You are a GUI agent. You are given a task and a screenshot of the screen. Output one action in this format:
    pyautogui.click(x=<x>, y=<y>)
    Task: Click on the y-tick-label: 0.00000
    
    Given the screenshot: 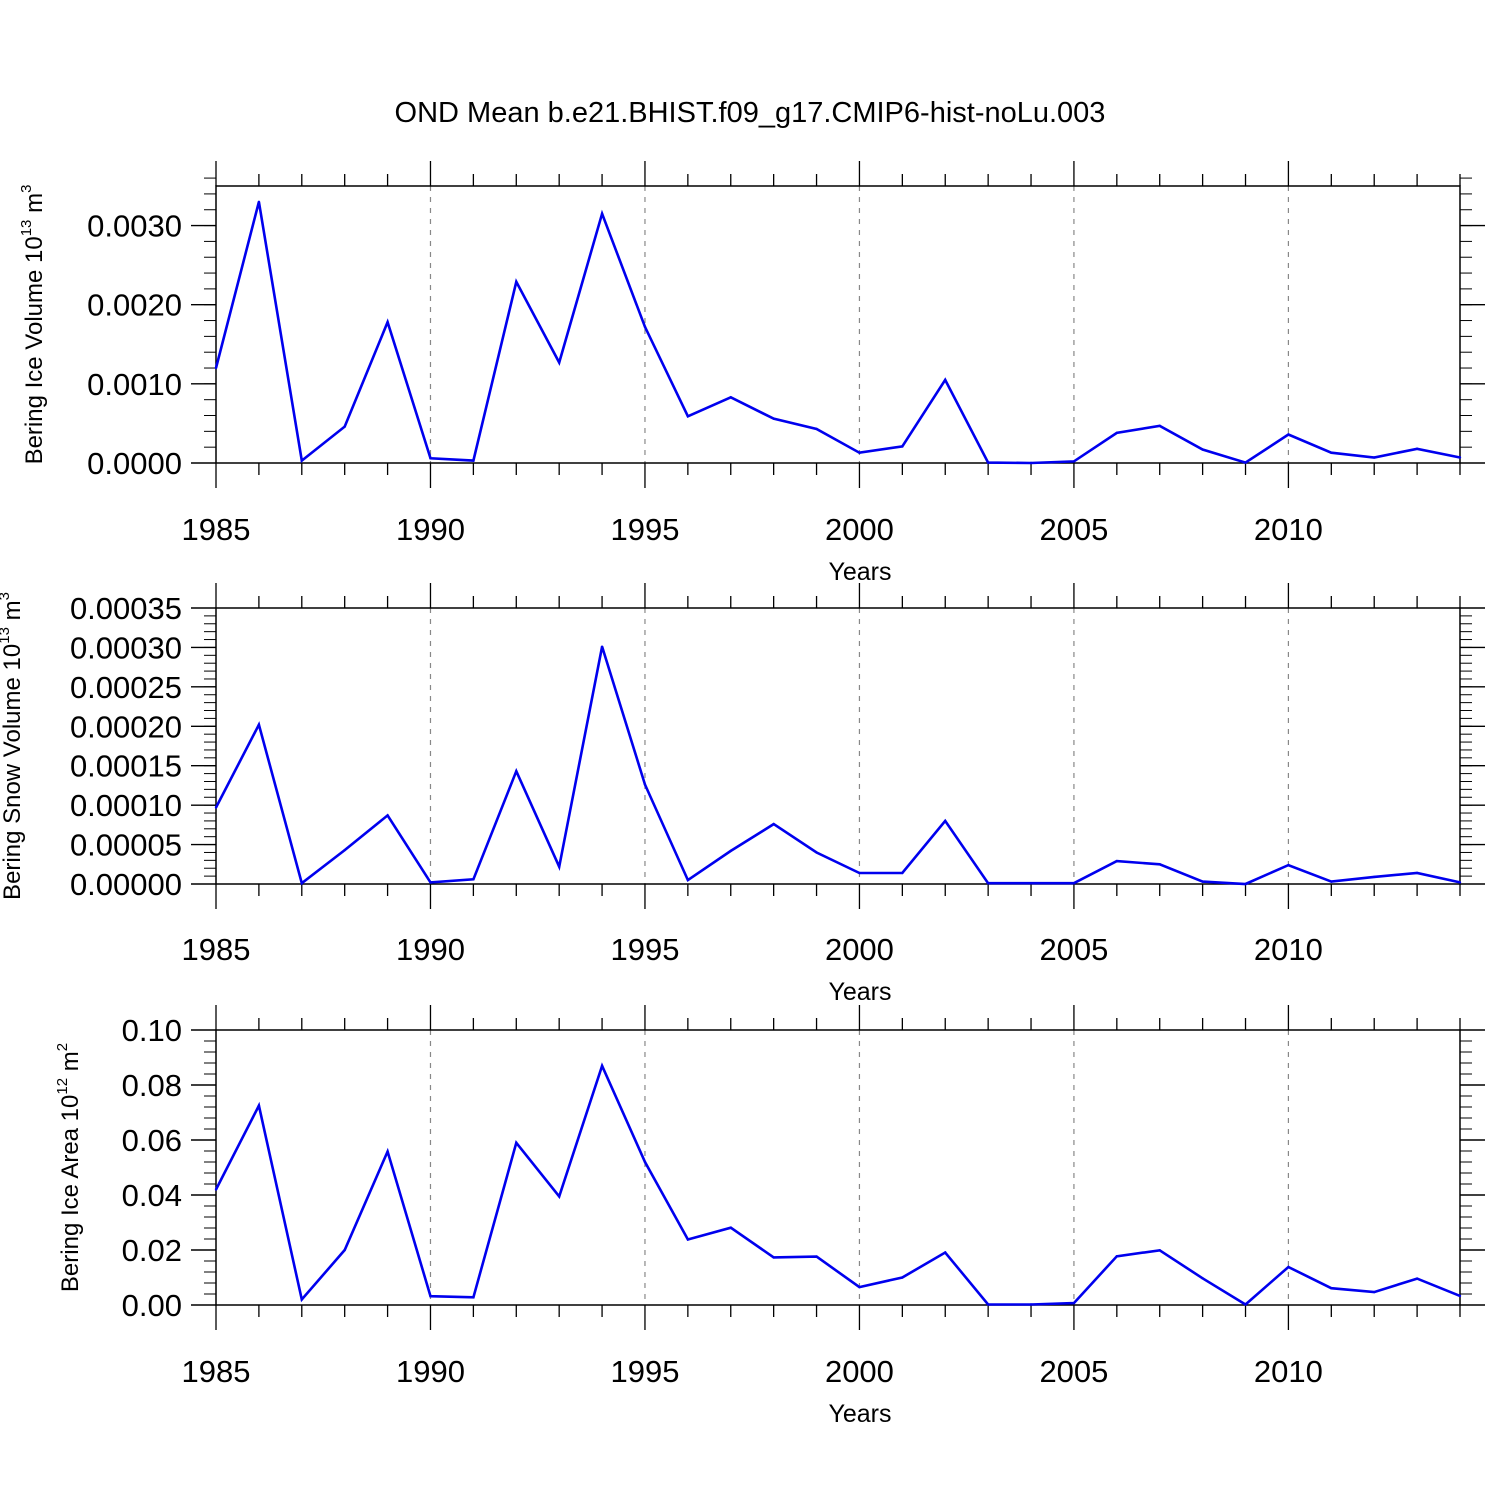 What is the action you would take?
    pyautogui.click(x=126, y=884)
    